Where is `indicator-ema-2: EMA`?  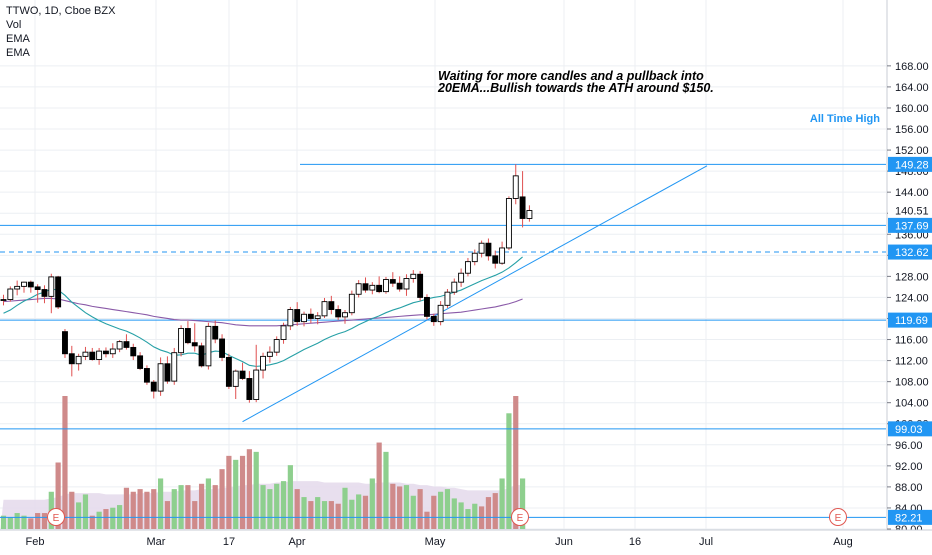 indicator-ema-2: EMA is located at coordinates (18, 53).